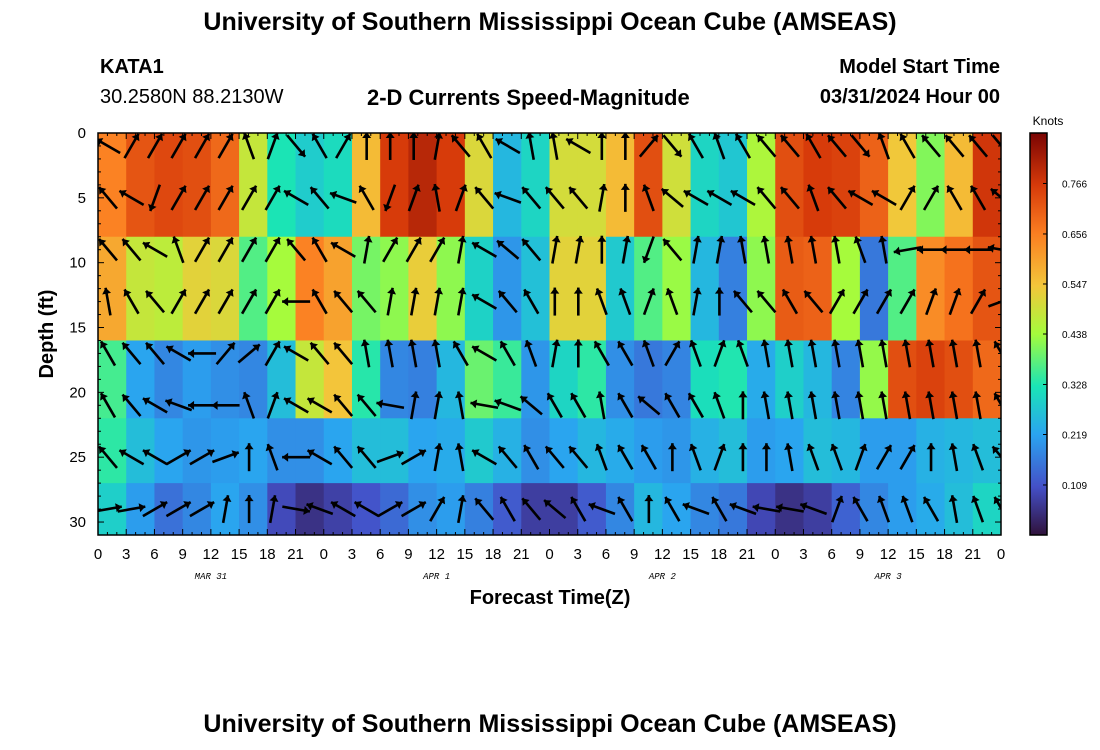 The width and height of the screenshot is (1100, 750). Describe the element at coordinates (972, 554) in the screenshot. I see `x-tick-label: 21` at that location.